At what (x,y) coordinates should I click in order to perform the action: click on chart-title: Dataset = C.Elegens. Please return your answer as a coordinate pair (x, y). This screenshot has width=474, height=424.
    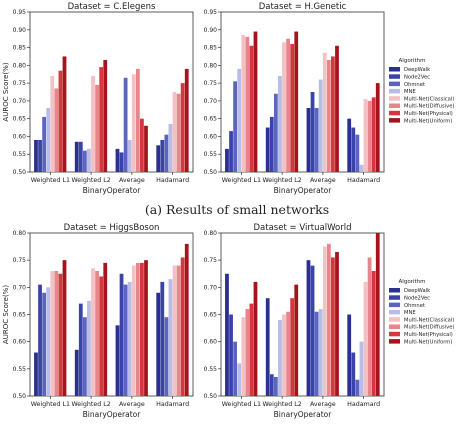
    Looking at the image, I should click on (112, 7).